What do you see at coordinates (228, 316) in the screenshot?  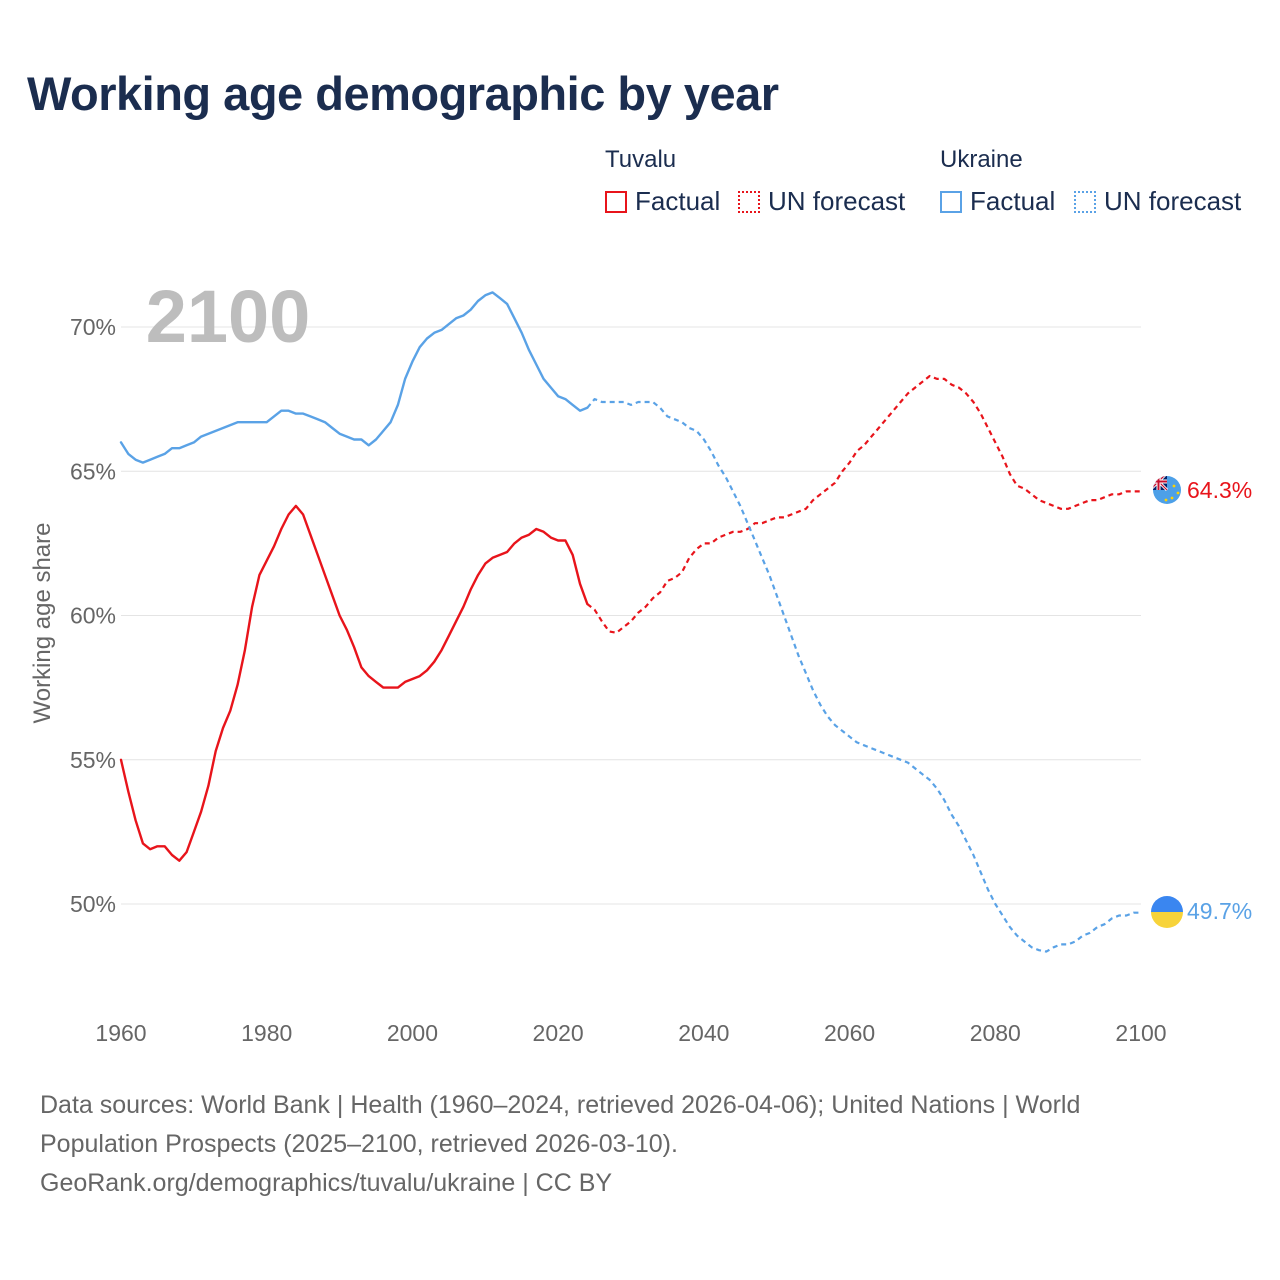 I see `year-watermark: 2100` at bounding box center [228, 316].